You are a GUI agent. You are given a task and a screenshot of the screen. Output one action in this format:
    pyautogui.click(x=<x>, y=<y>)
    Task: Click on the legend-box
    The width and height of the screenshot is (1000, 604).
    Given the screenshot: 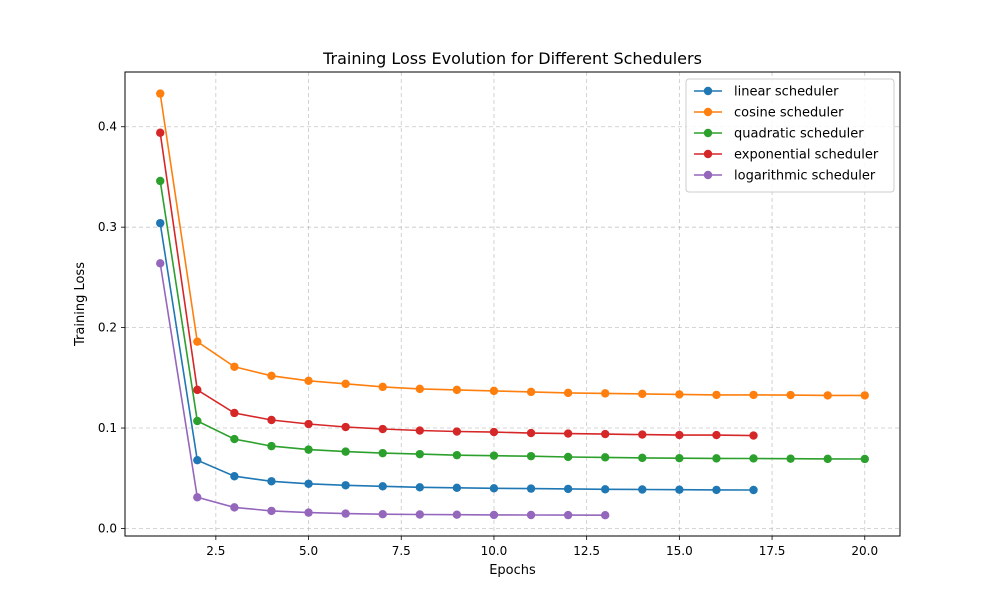 What is the action you would take?
    pyautogui.click(x=790, y=135)
    